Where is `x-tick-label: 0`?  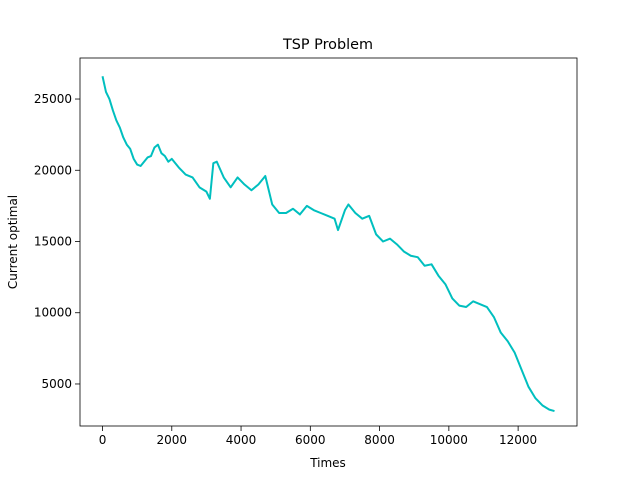 x-tick-label: 0 is located at coordinates (103, 440).